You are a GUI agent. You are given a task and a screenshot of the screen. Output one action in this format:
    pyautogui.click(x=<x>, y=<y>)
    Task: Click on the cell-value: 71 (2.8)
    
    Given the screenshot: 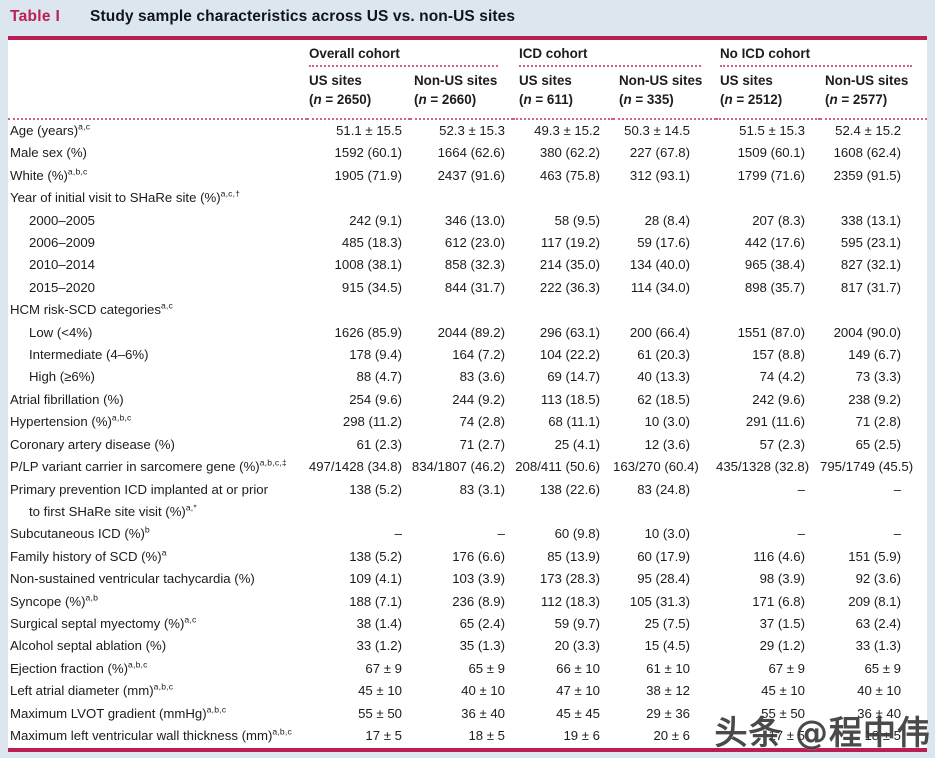 What is the action you would take?
    pyautogui.click(x=873, y=422)
    